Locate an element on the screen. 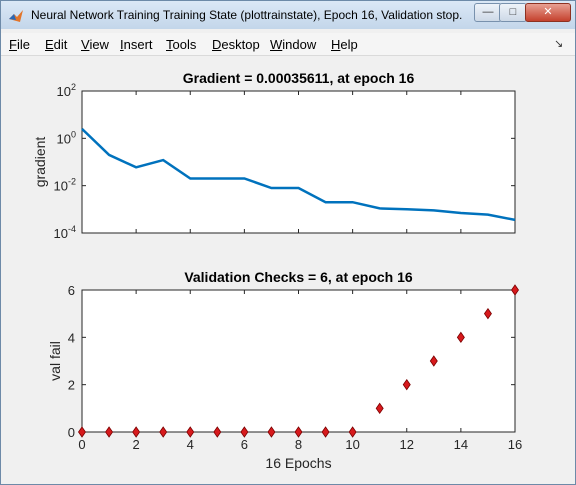 The width and height of the screenshot is (576, 485). validation-x-tick-label: 2 is located at coordinates (136, 444).